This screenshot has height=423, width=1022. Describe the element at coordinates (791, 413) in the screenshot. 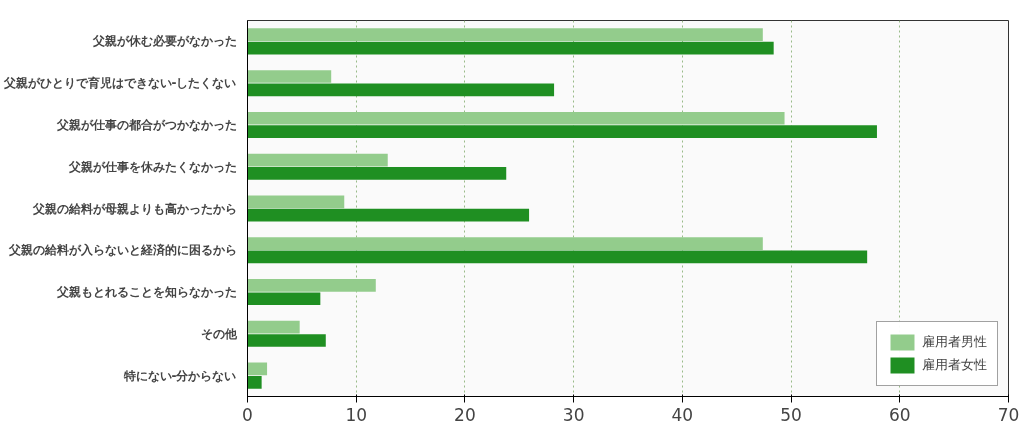

I see `x-tick-label: 50` at that location.